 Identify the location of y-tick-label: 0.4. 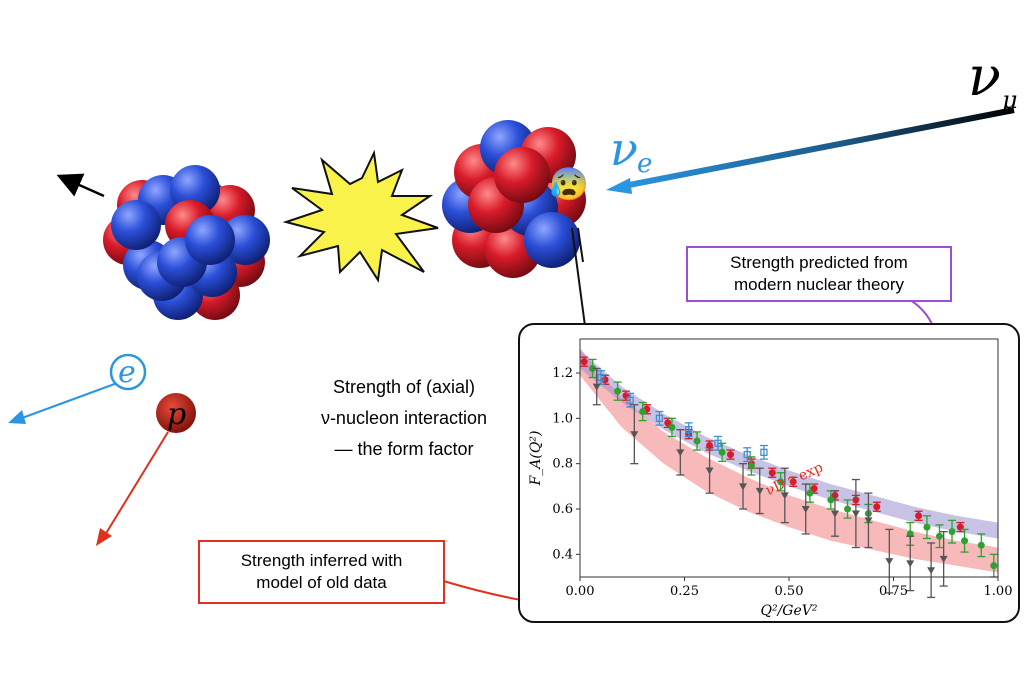
(562, 554).